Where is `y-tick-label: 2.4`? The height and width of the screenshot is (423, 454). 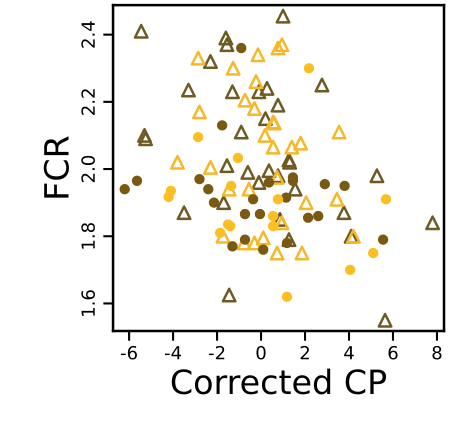 y-tick-label: 2.4 is located at coordinates (88, 34).